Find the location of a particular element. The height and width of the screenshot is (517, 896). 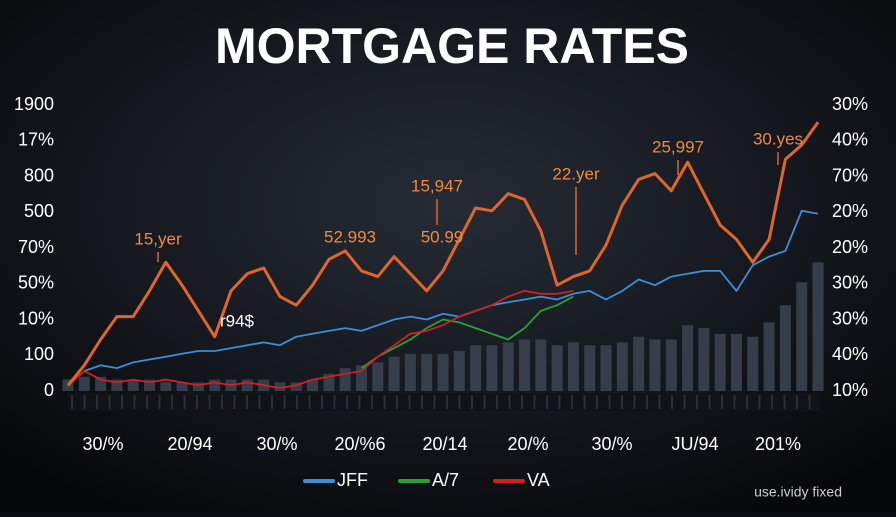

y-tick-label: 800 is located at coordinates (39, 175).